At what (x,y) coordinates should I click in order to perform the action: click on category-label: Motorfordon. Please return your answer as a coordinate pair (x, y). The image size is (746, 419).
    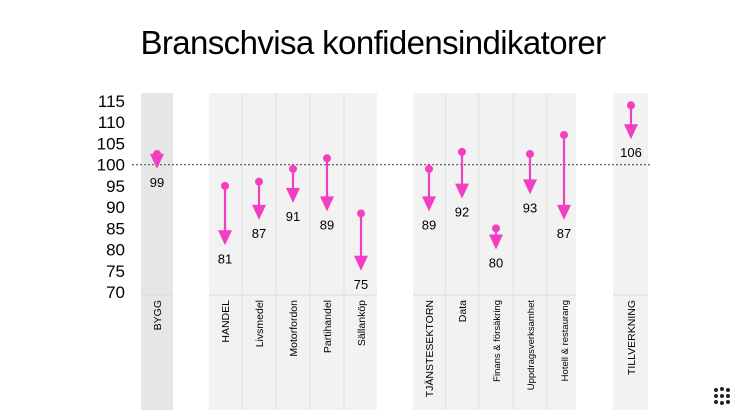
    Looking at the image, I should click on (294, 328).